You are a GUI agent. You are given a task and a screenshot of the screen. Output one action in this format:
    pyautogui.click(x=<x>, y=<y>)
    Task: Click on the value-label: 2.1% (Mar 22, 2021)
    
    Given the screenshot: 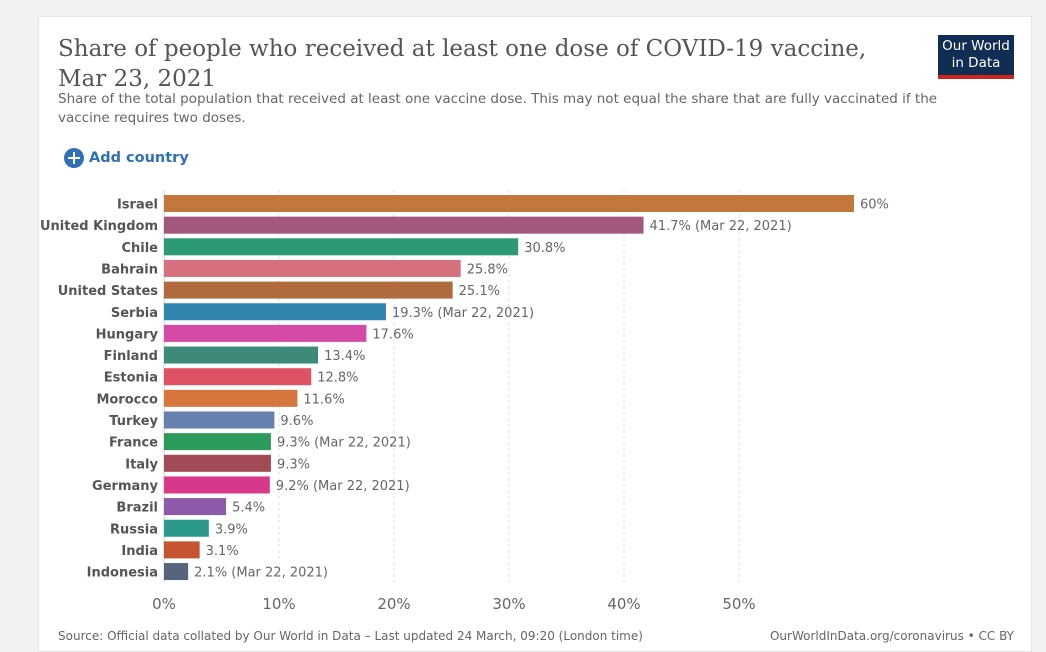 What is the action you would take?
    pyautogui.click(x=261, y=573)
    